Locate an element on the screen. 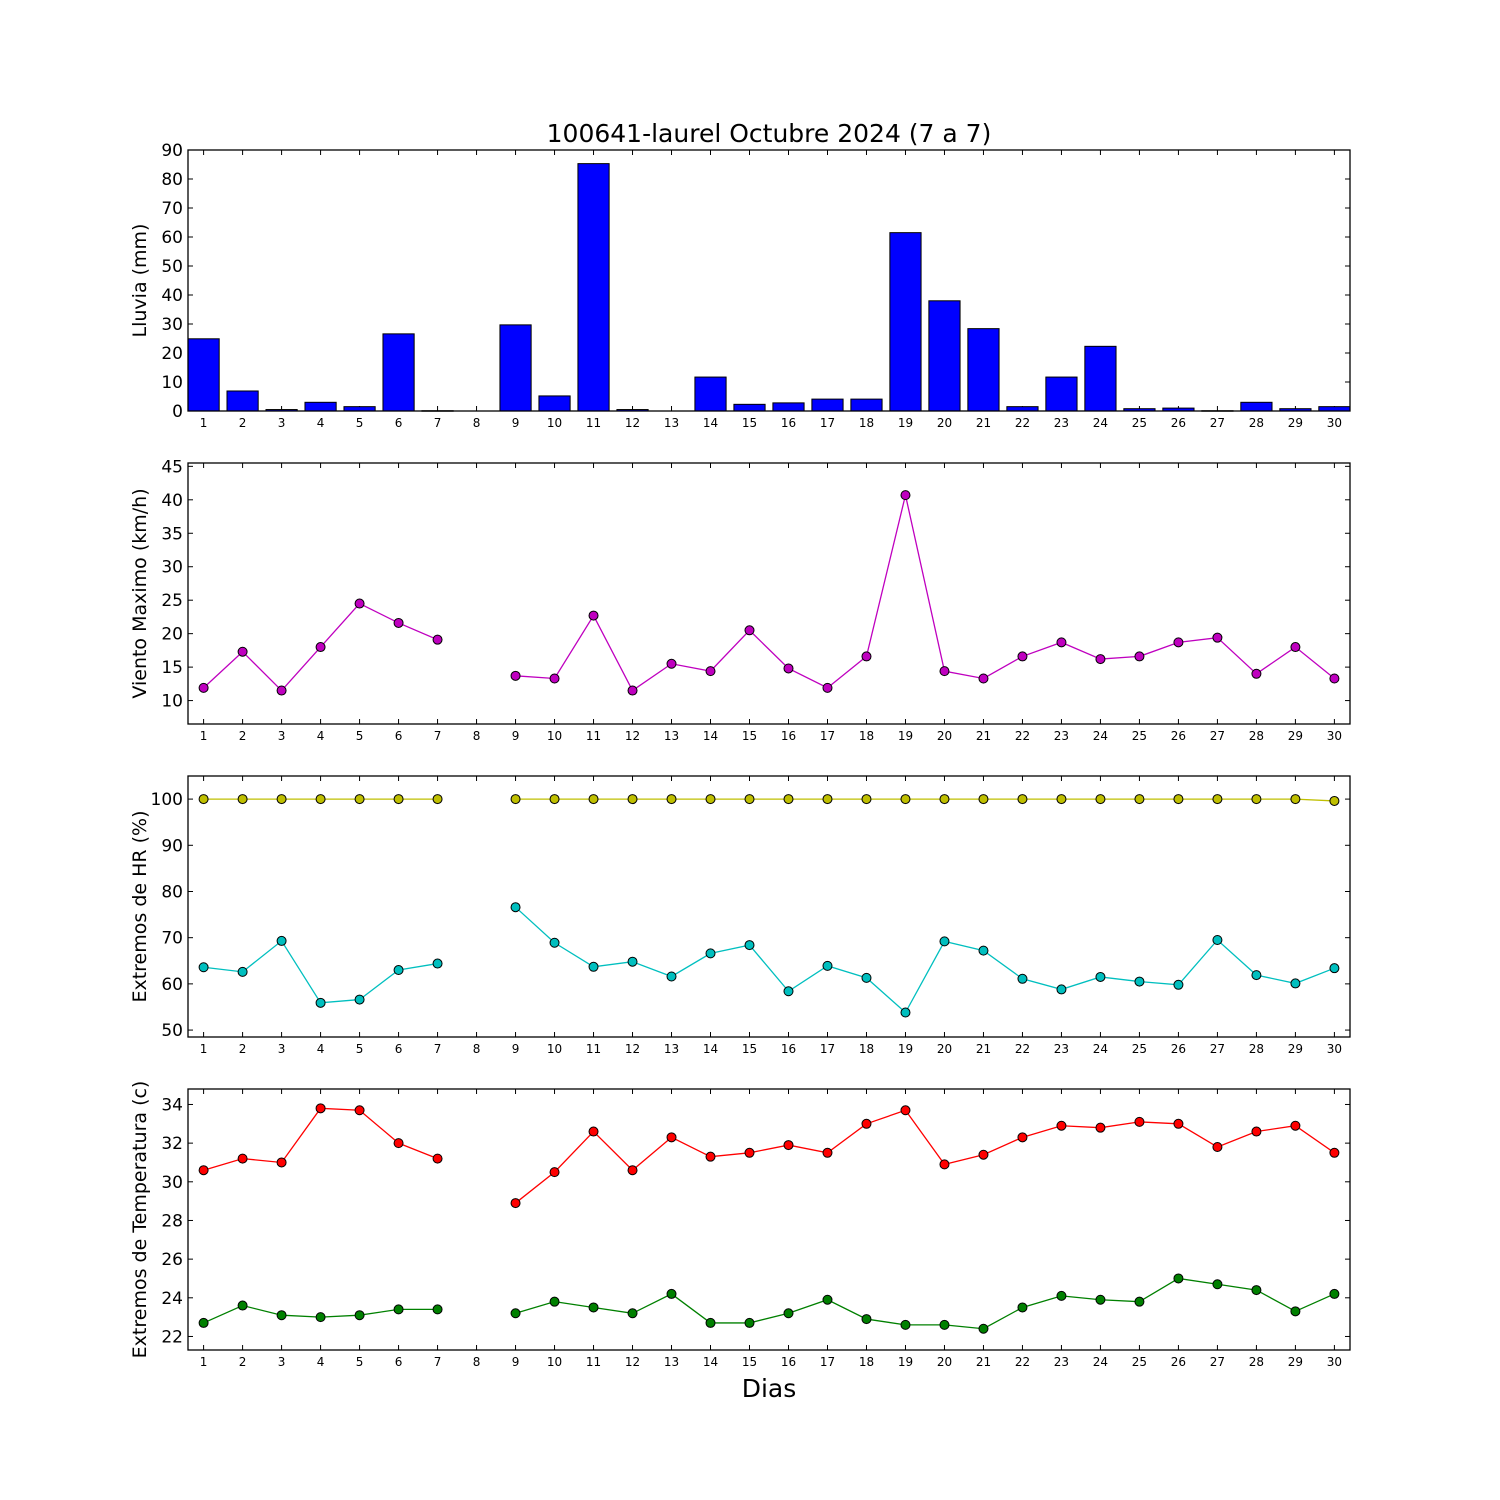 The image size is (1500, 1500). y-tick-label: 28 is located at coordinates (172, 1221).